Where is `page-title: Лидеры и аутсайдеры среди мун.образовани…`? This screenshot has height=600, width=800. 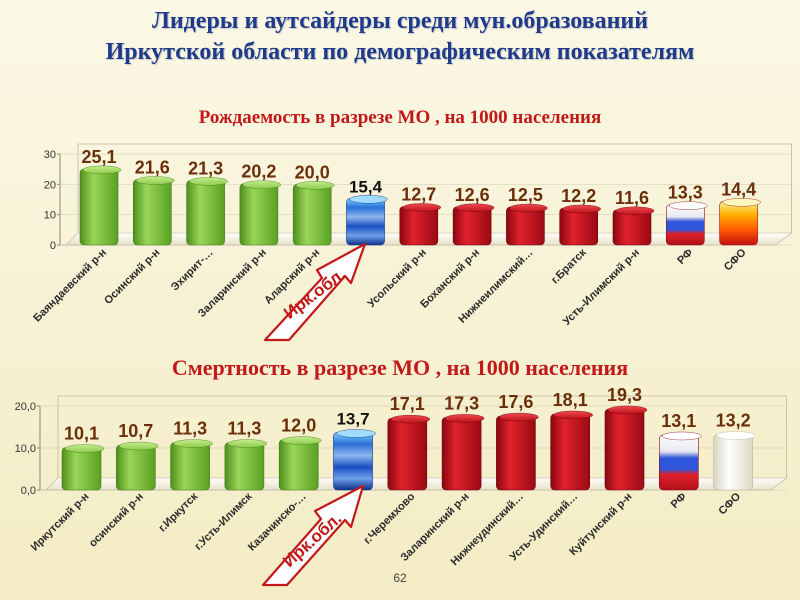 page-title: Лидеры и аутсайдеры среди мун.образовани… is located at coordinates (400, 37).